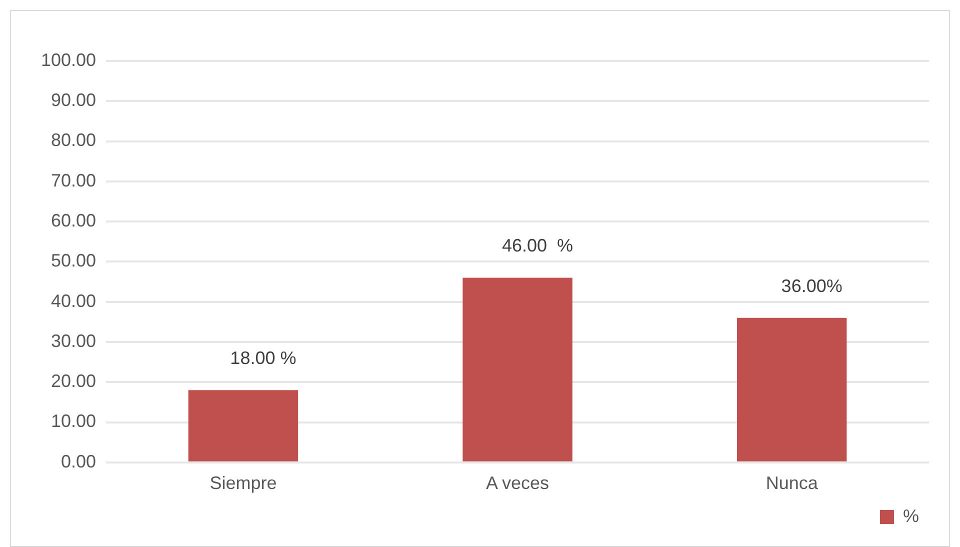 The image size is (960, 547). I want to click on y-tick-label: 50.00, so click(73, 260).